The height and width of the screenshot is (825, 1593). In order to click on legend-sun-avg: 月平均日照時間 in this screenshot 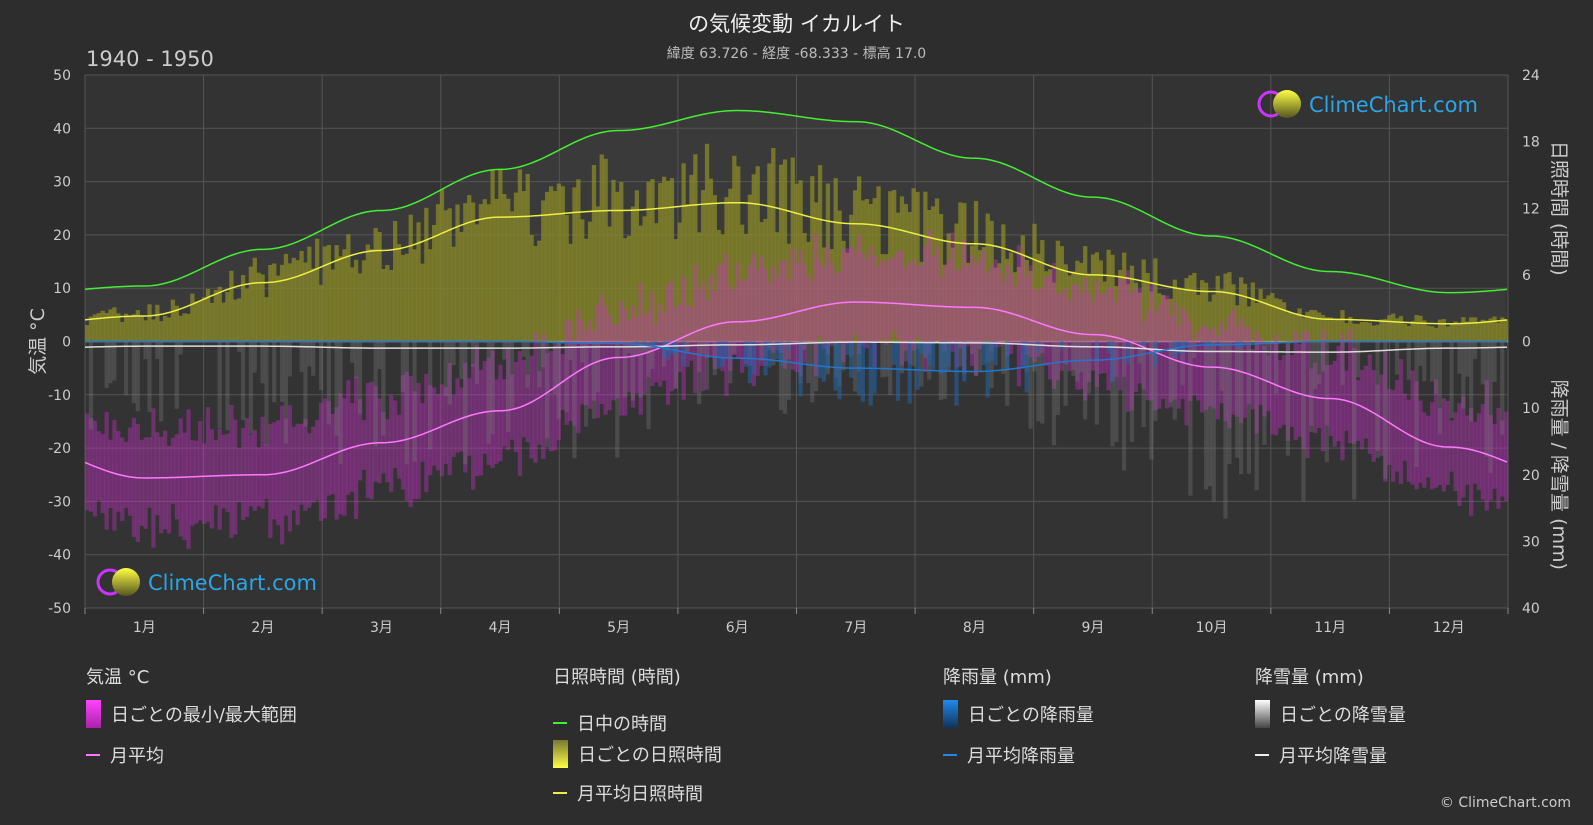, I will do `click(628, 793)`.